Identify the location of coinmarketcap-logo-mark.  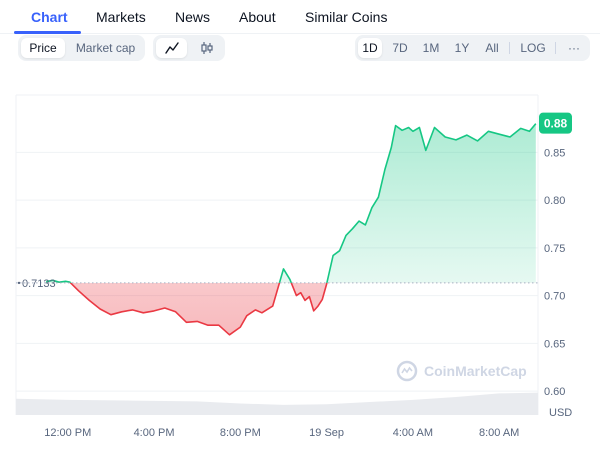
(407, 370).